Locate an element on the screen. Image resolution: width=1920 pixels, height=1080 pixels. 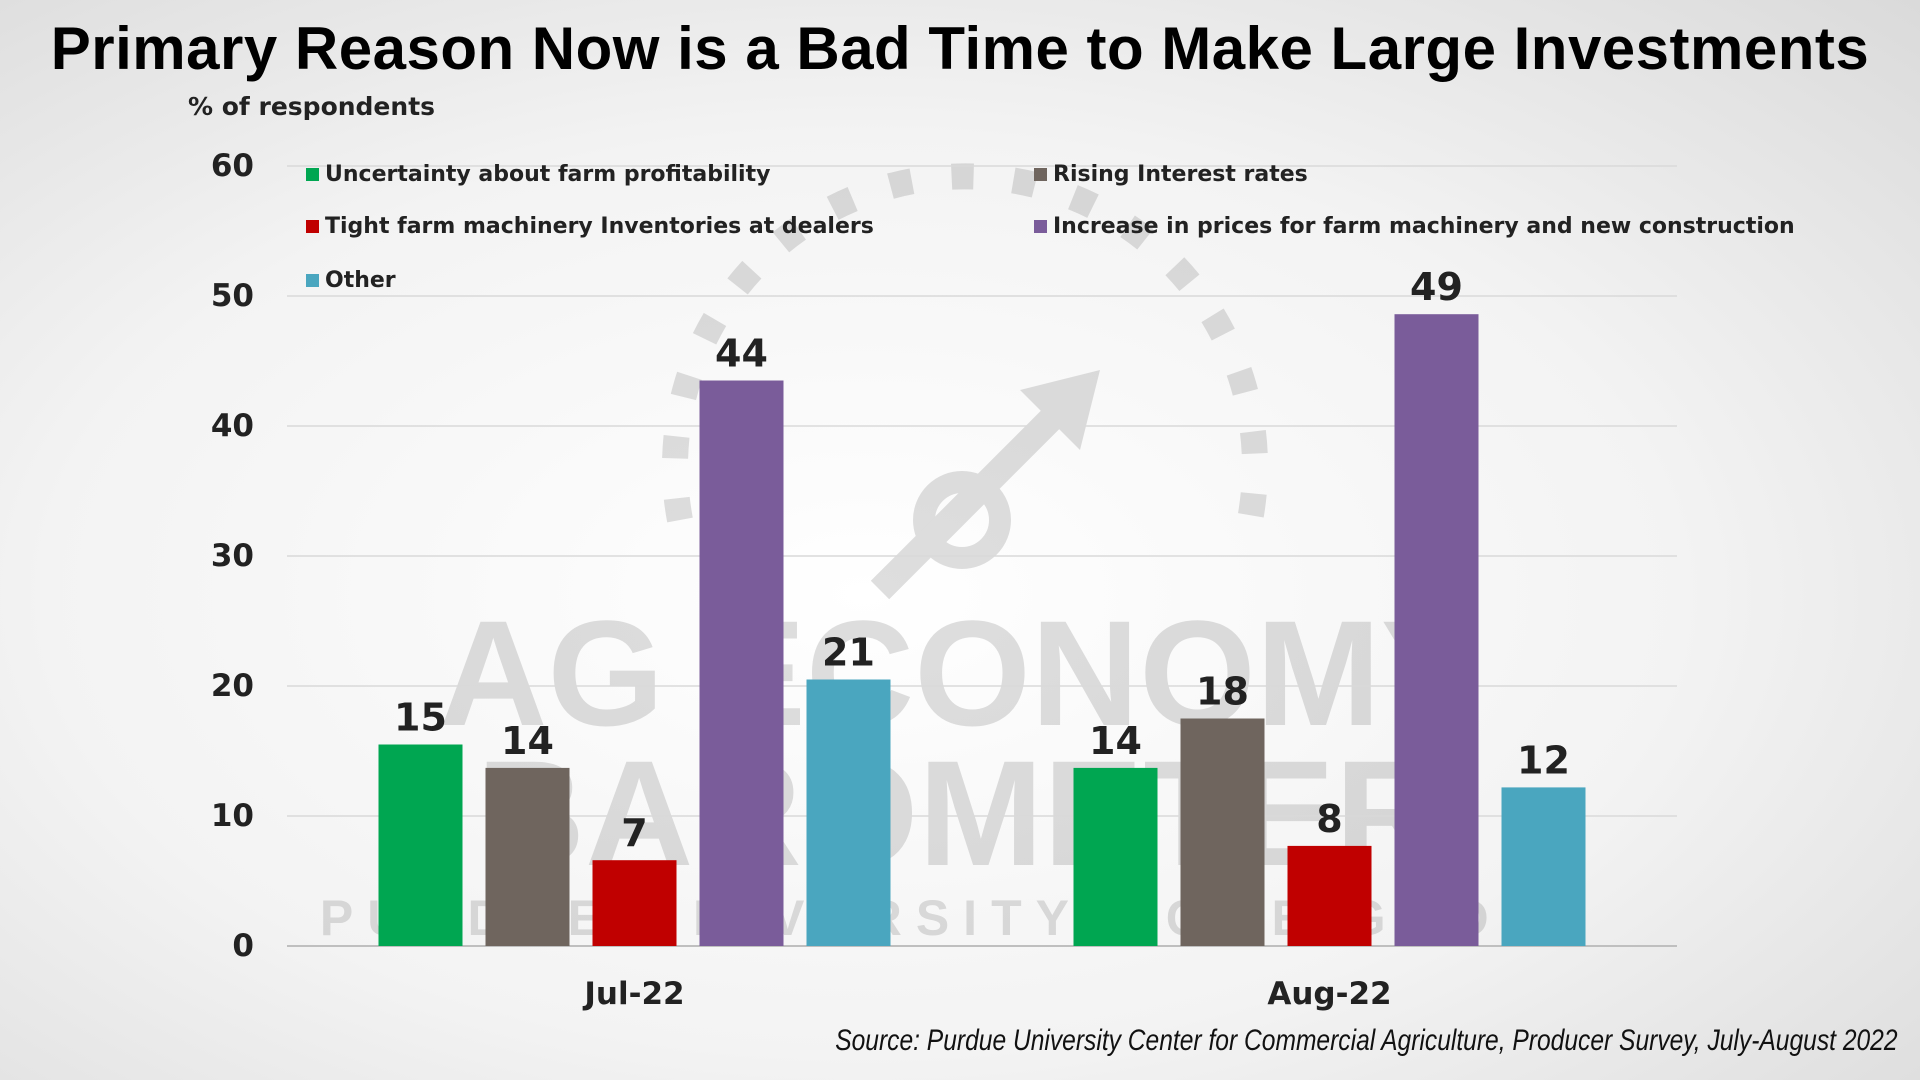
legend-item: Other is located at coordinates (351, 280).